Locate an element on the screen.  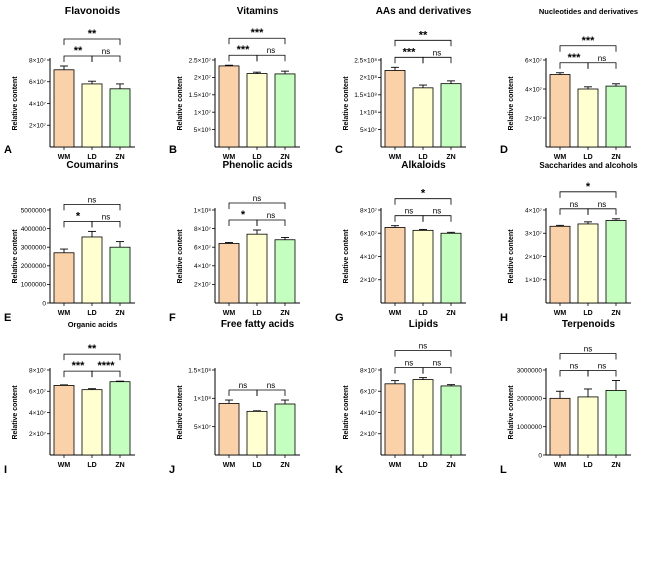
chart-title: Free fatty acids is located at coordinates (258, 324).